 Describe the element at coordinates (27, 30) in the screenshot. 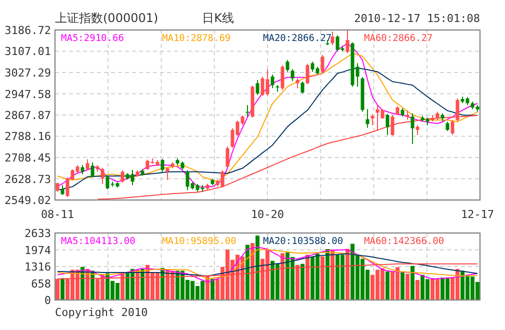

I see `y-tick-label: 3186.72` at that location.